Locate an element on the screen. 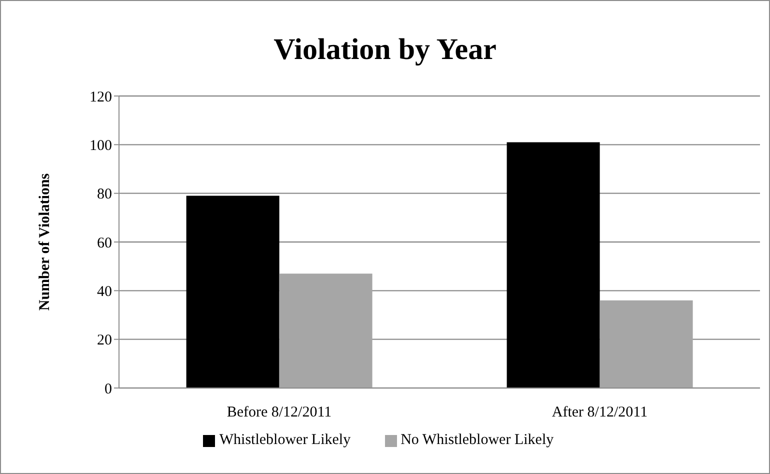  y-tick-label: 20 is located at coordinates (104, 340).